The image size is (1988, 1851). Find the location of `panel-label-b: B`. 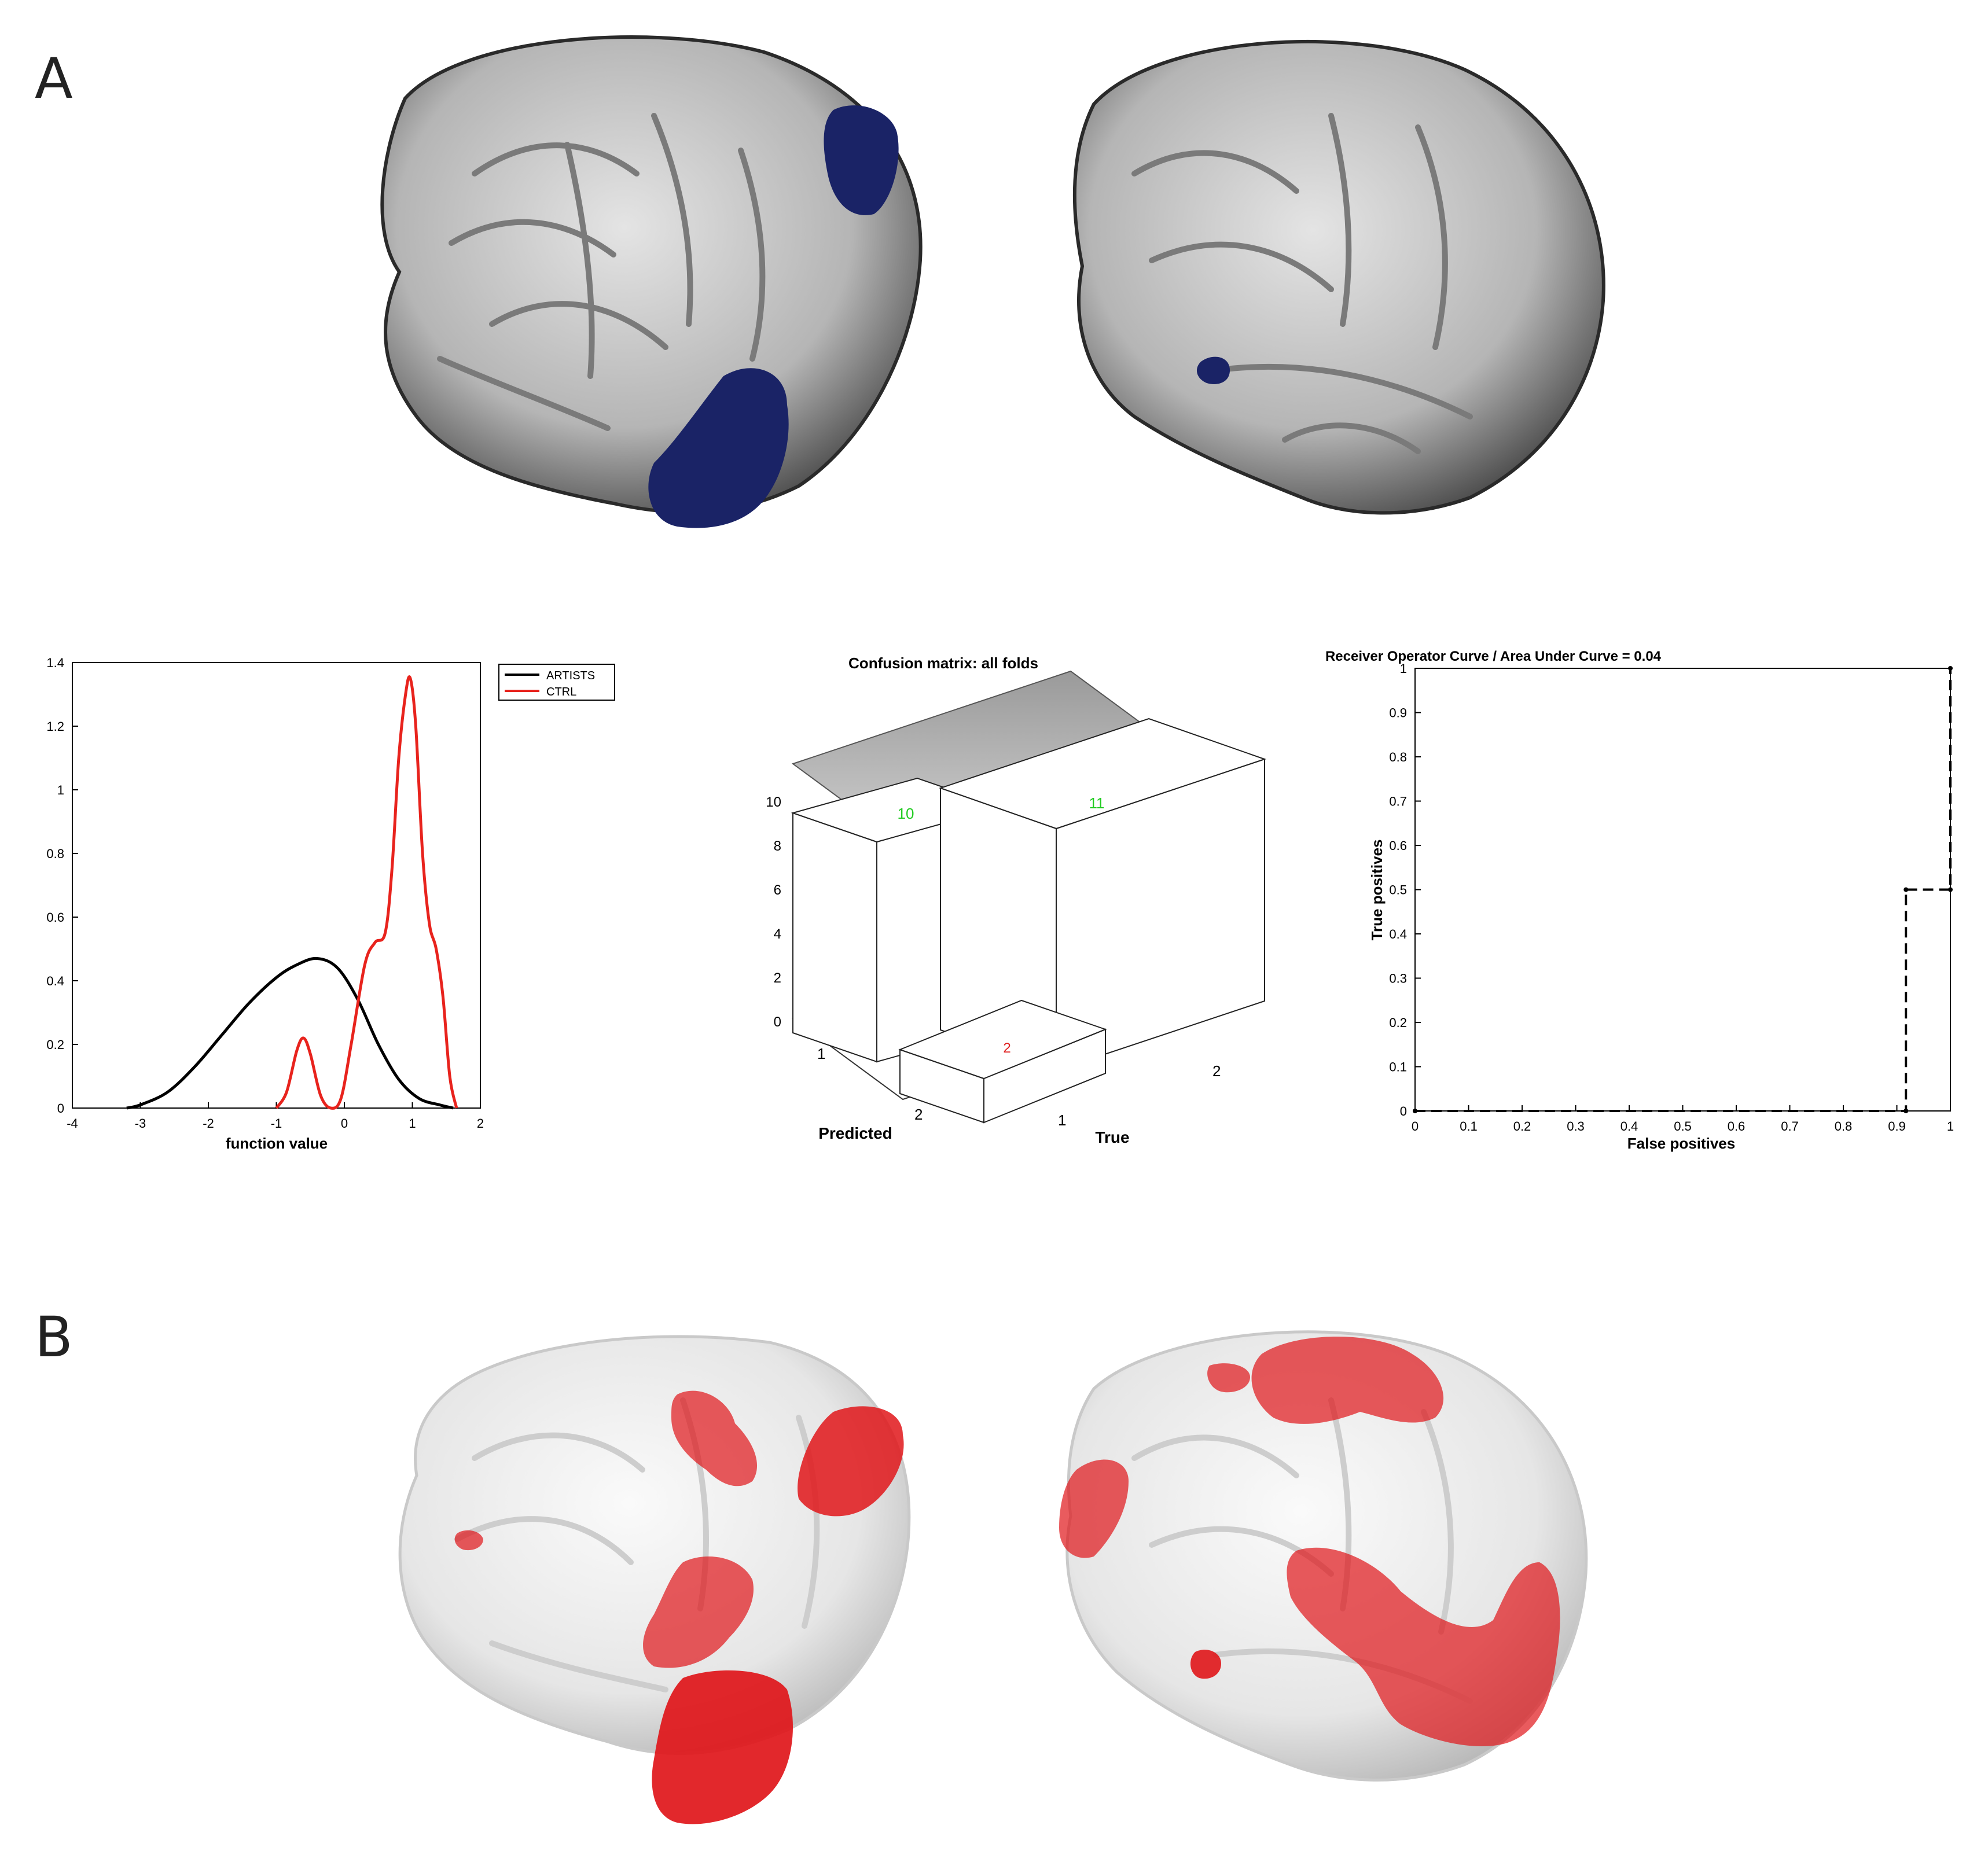

panel-label-b: B is located at coordinates (54, 1337).